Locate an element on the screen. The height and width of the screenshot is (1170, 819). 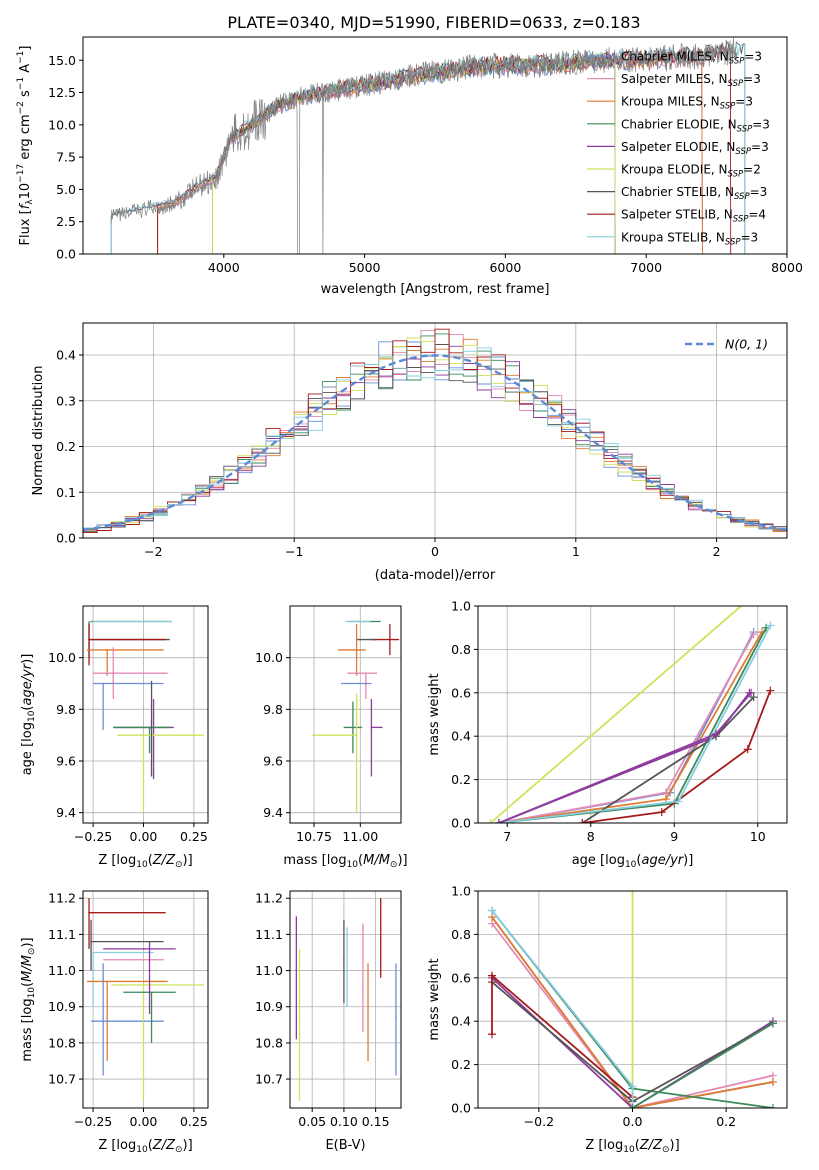
x-tick-label: 8000 is located at coordinates (787, 267).